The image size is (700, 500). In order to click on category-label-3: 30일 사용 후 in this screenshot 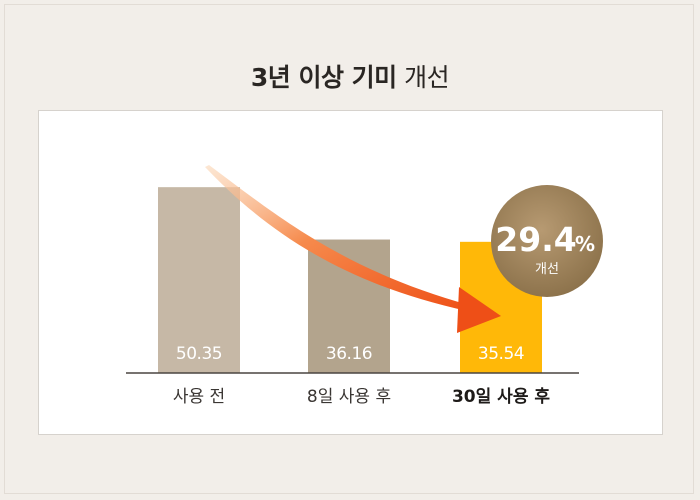, I will do `click(501, 396)`.